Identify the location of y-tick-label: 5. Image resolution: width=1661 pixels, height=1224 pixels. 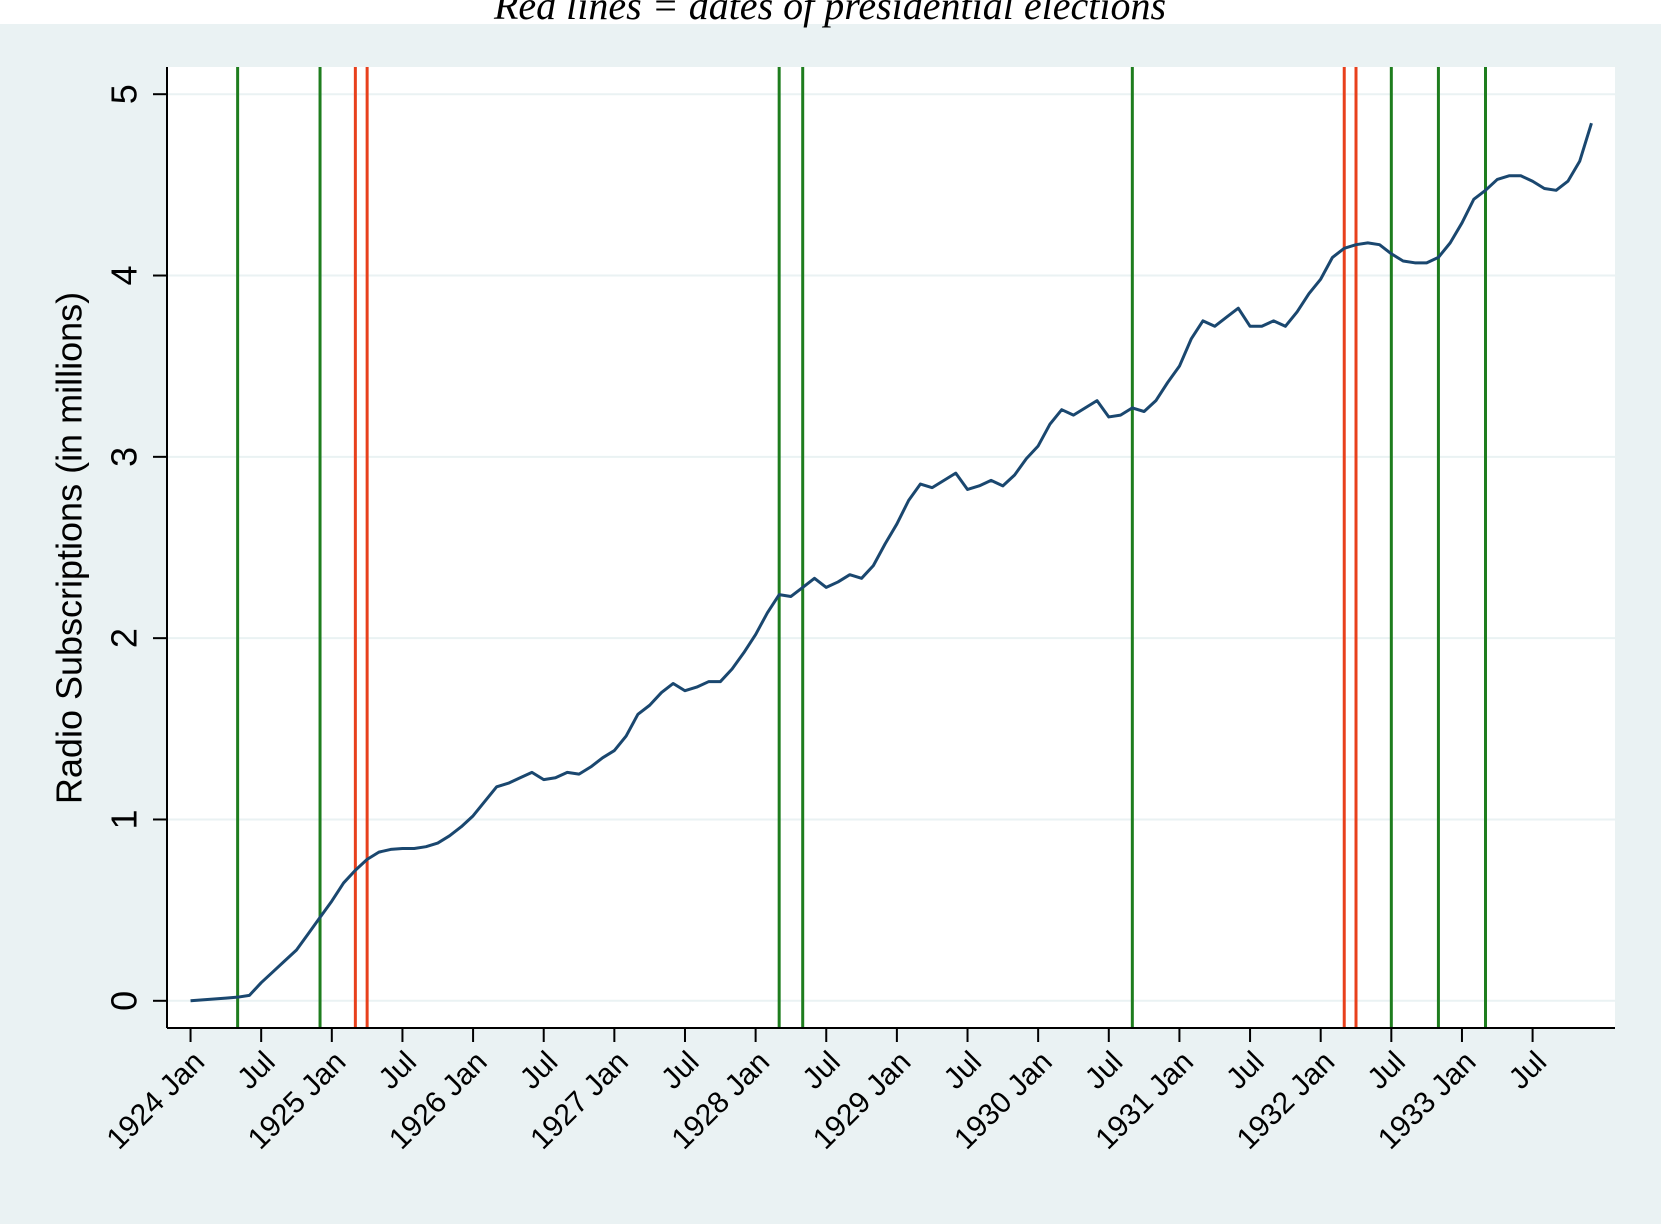
(124, 94).